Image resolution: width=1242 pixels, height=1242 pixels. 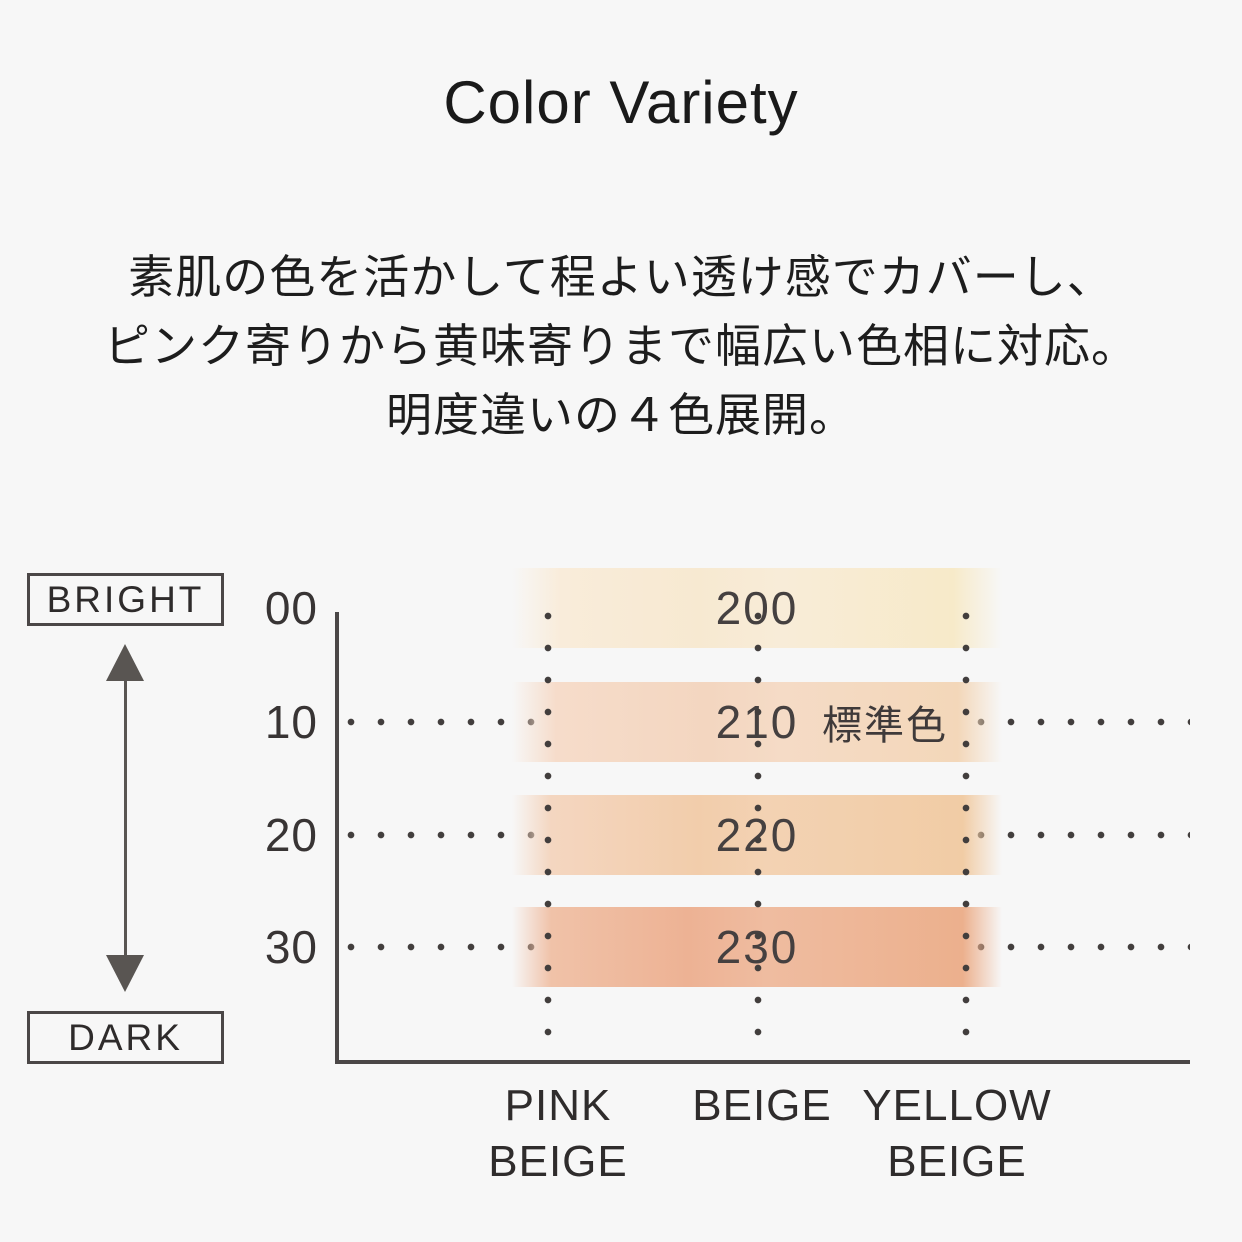 What do you see at coordinates (125, 662) in the screenshot?
I see `up-arrowhead-icon` at bounding box center [125, 662].